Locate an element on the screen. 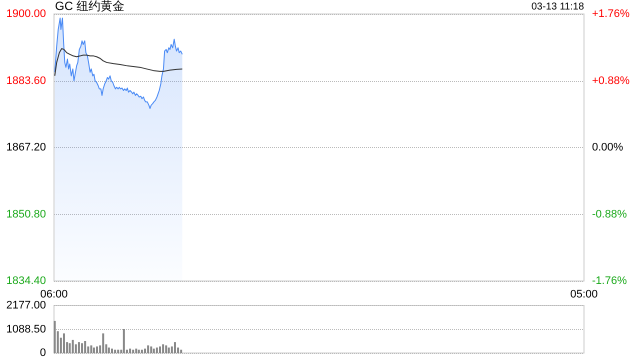 The width and height of the screenshot is (640, 360). y2-tick-label: 0.00% is located at coordinates (608, 148).